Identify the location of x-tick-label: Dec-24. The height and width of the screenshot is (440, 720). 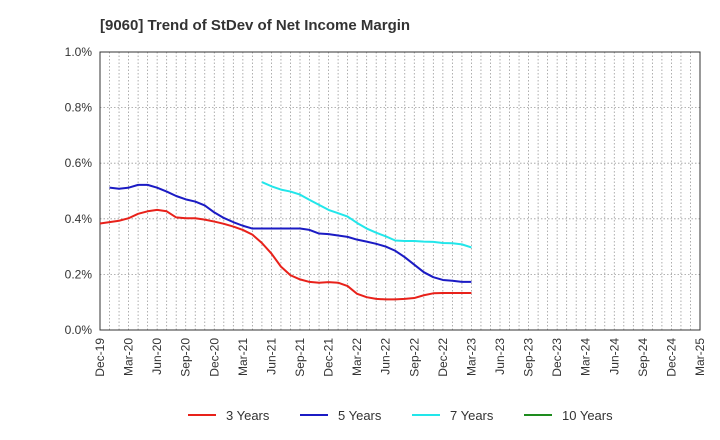
(671, 357).